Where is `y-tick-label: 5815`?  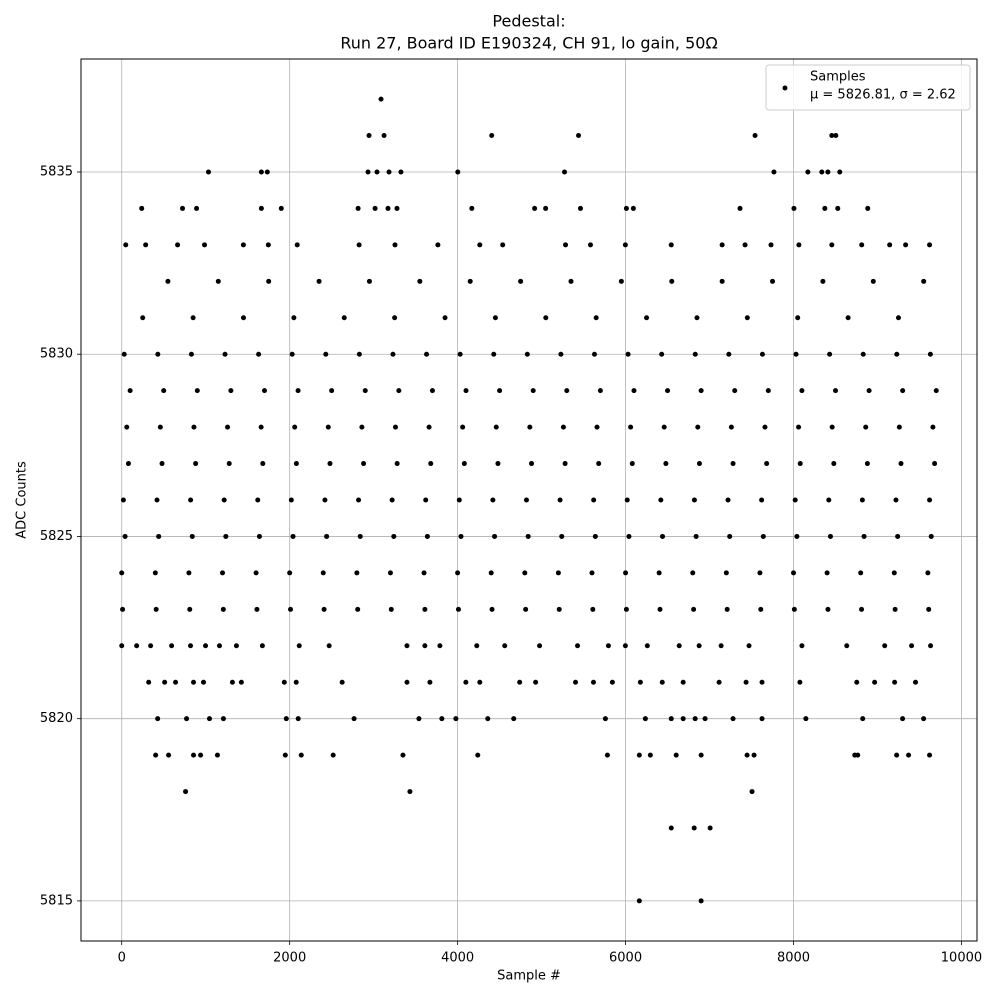 y-tick-label: 5815 is located at coordinates (56, 900).